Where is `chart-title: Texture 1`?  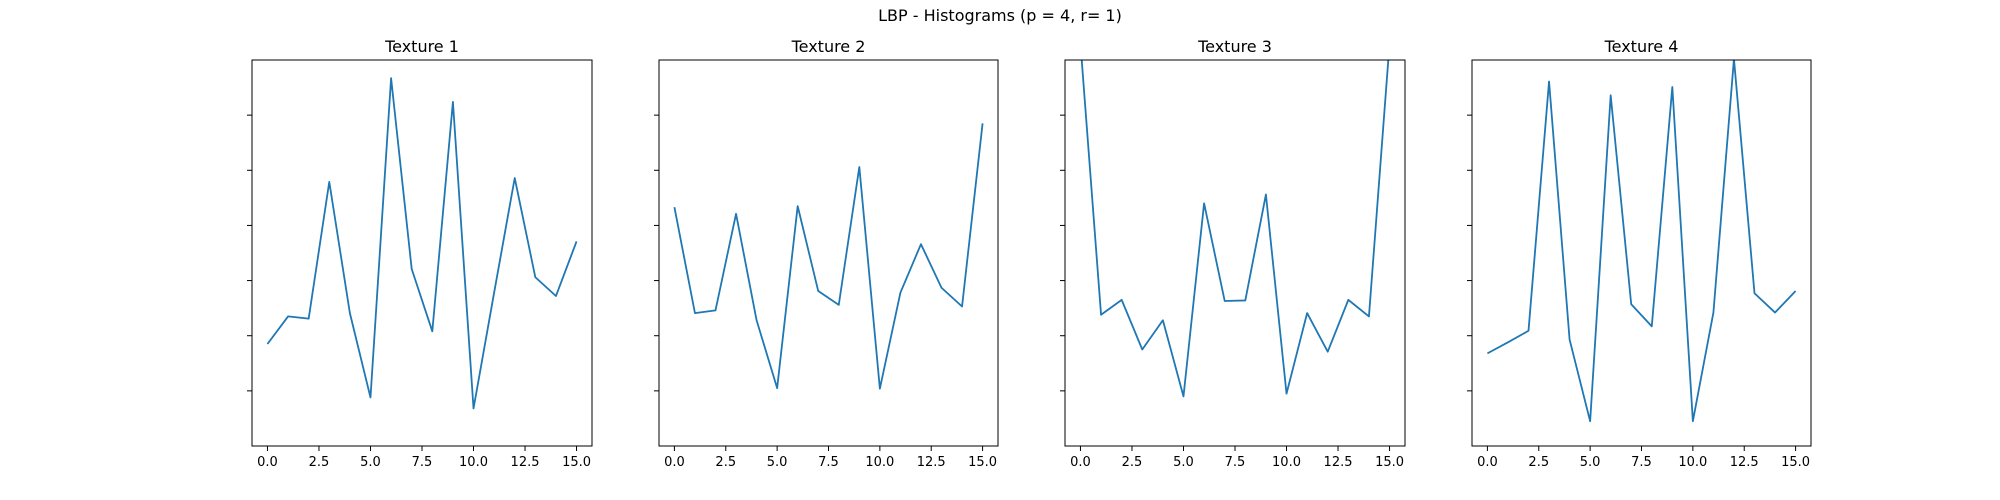 chart-title: Texture 1 is located at coordinates (421, 46).